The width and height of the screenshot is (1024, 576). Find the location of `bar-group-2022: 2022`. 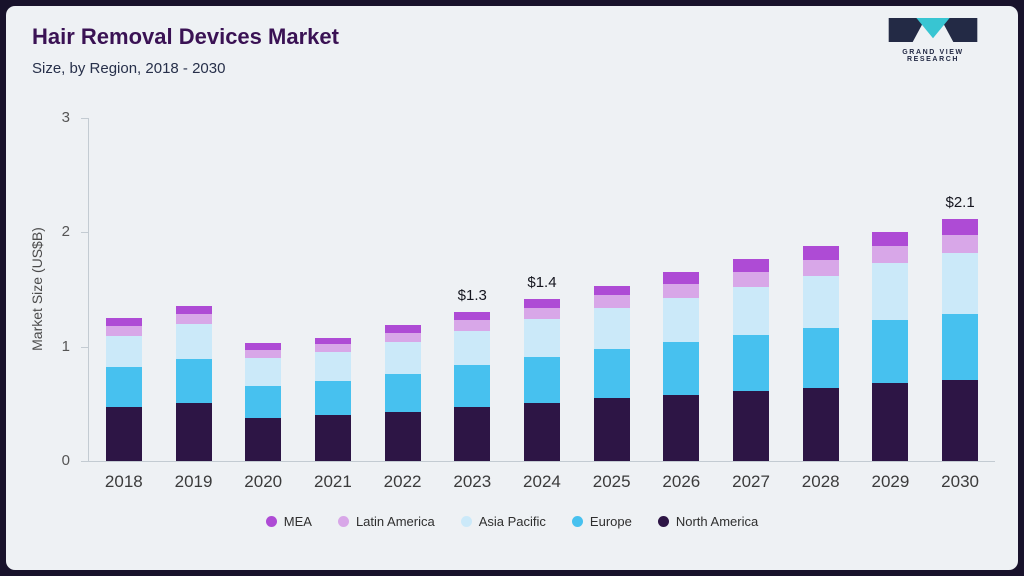

bar-group-2022: 2022 is located at coordinates (402, 304).